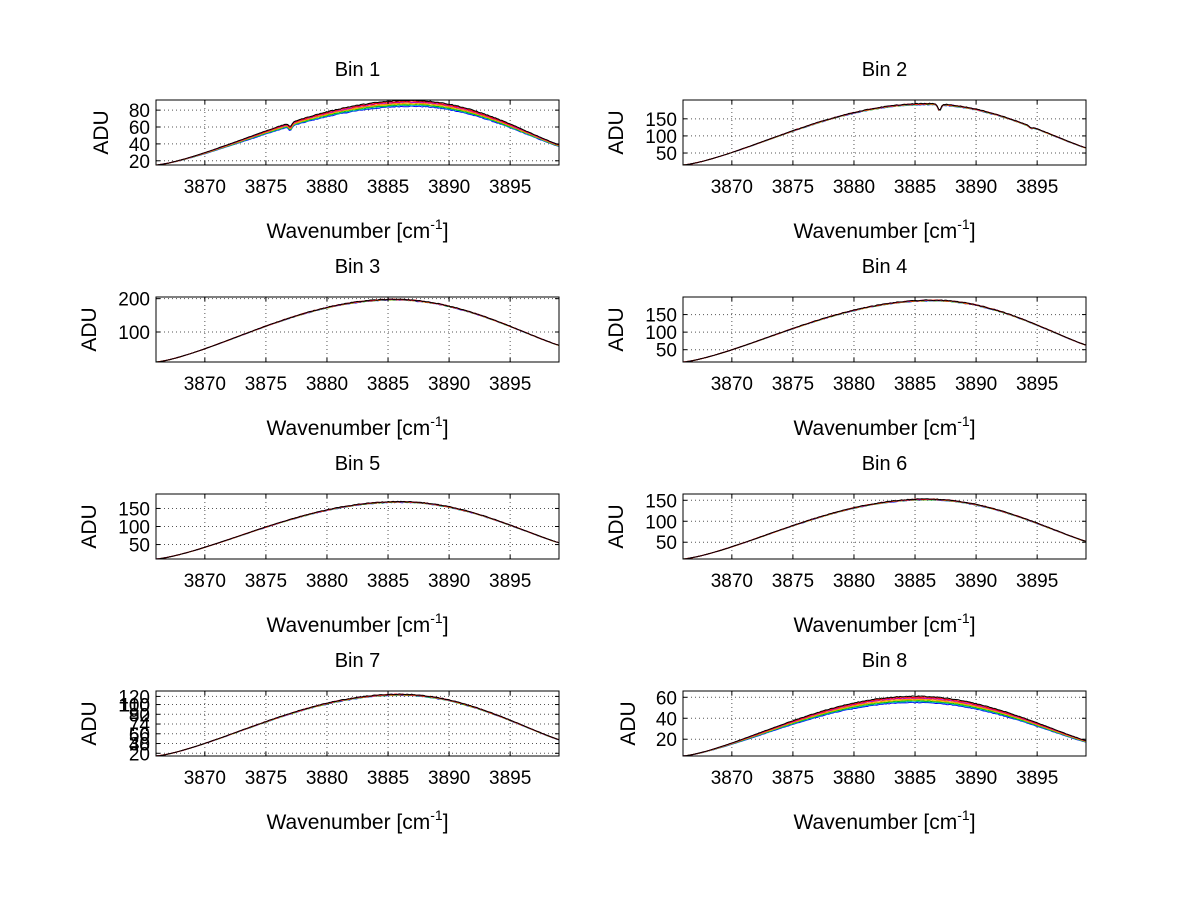 The width and height of the screenshot is (1200, 901). I want to click on y-tick-label: 120, so click(134, 697).